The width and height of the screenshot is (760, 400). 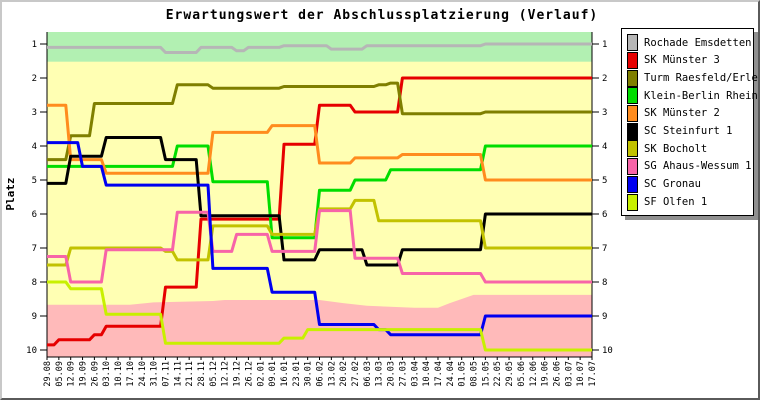 I want to click on legend-item: SC Steinfurt 1, so click(x=690, y=131).